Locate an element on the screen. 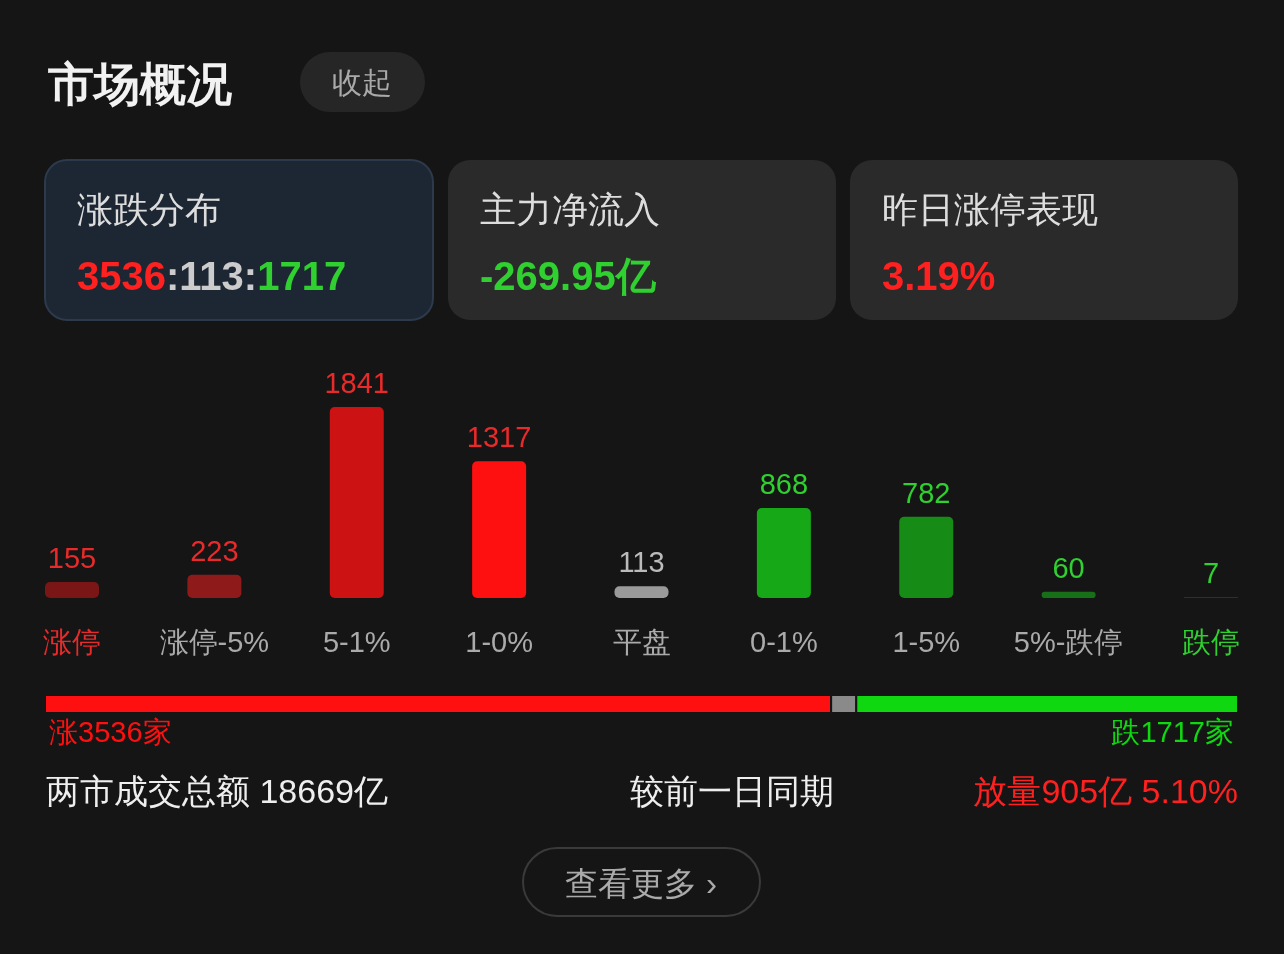  x-tick-label: 涨停 is located at coordinates (72, 642).